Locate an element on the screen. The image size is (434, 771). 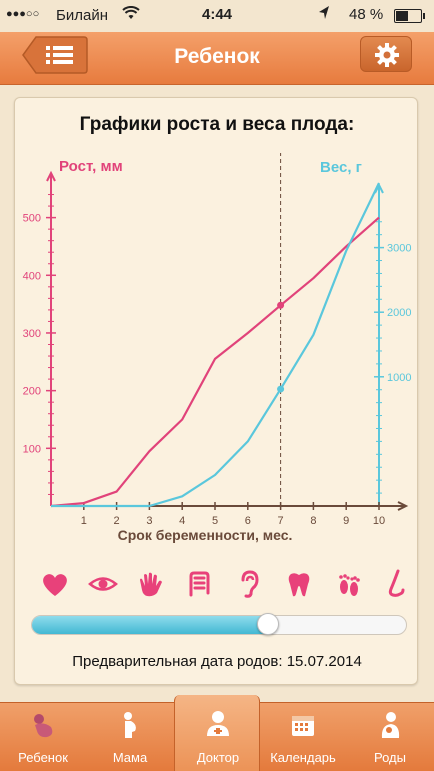
gear-icon is located at coordinates (387, 55).